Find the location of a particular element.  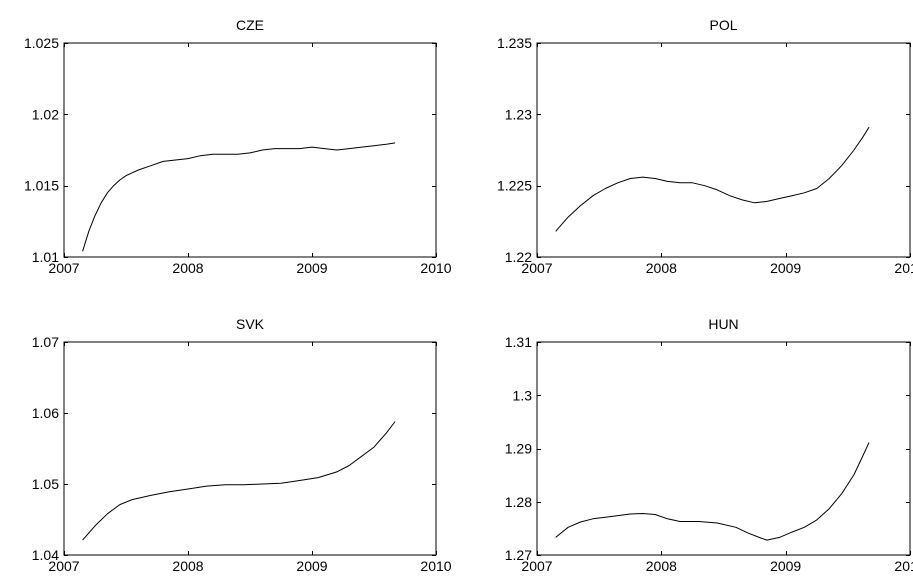

chart-title: HUN is located at coordinates (723, 324).